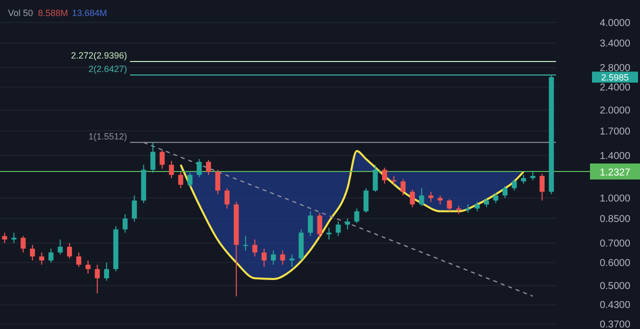 This screenshot has width=640, height=329. What do you see at coordinates (615, 24) in the screenshot?
I see `y-tick-label: 4.0000` at bounding box center [615, 24].